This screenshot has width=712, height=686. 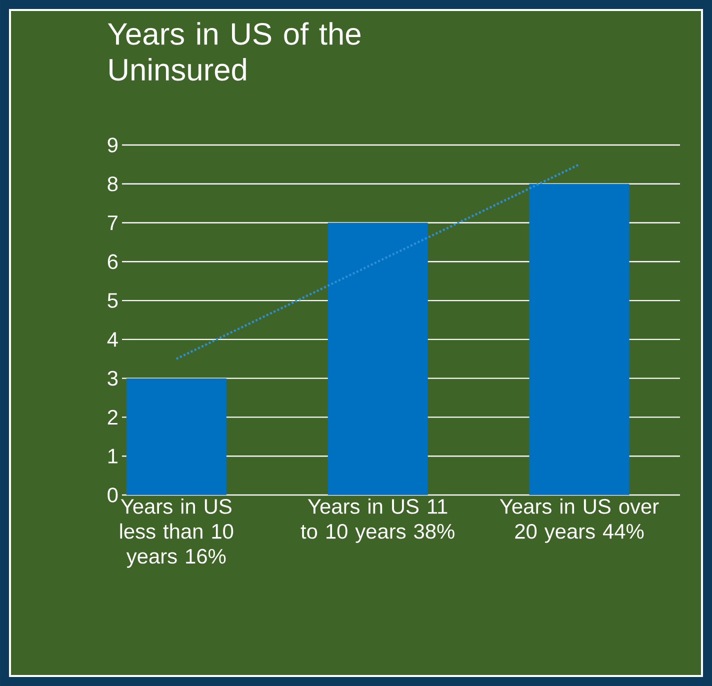 I want to click on y-tick-label: 3, so click(x=113, y=378).